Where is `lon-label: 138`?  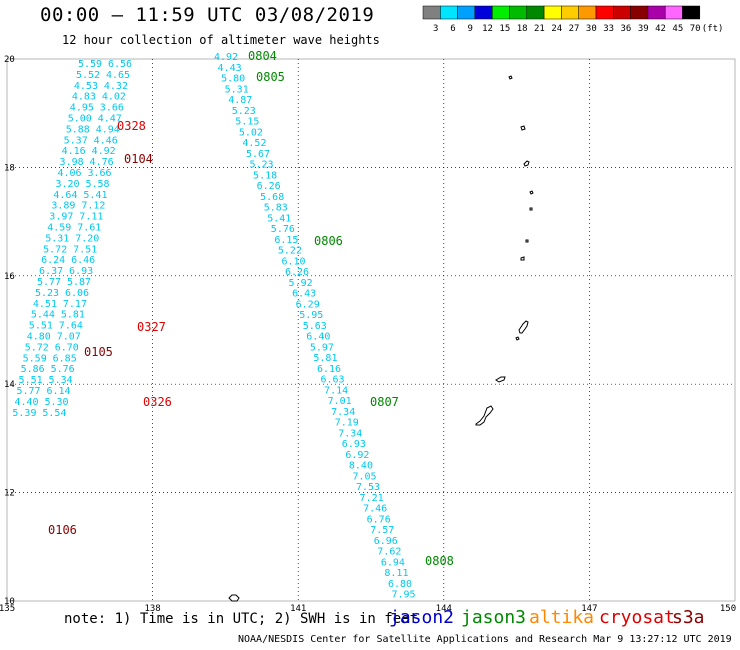 lon-label: 138 is located at coordinates (152, 609).